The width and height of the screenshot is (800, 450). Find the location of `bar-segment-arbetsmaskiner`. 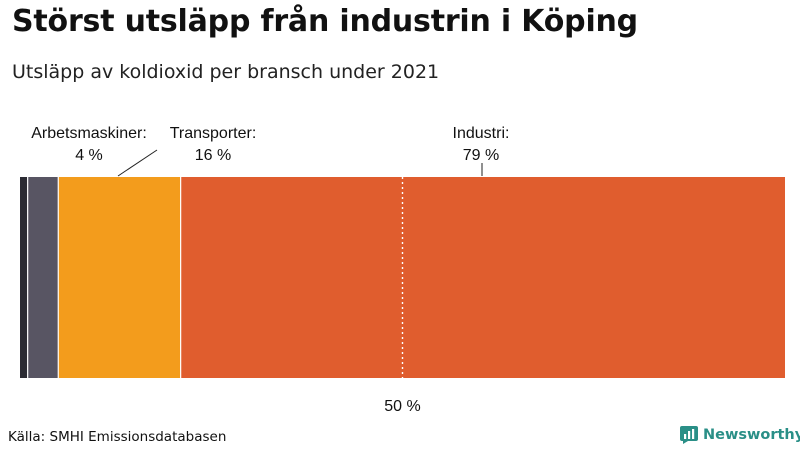

bar-segment-arbetsmaskiner is located at coordinates (43, 277).